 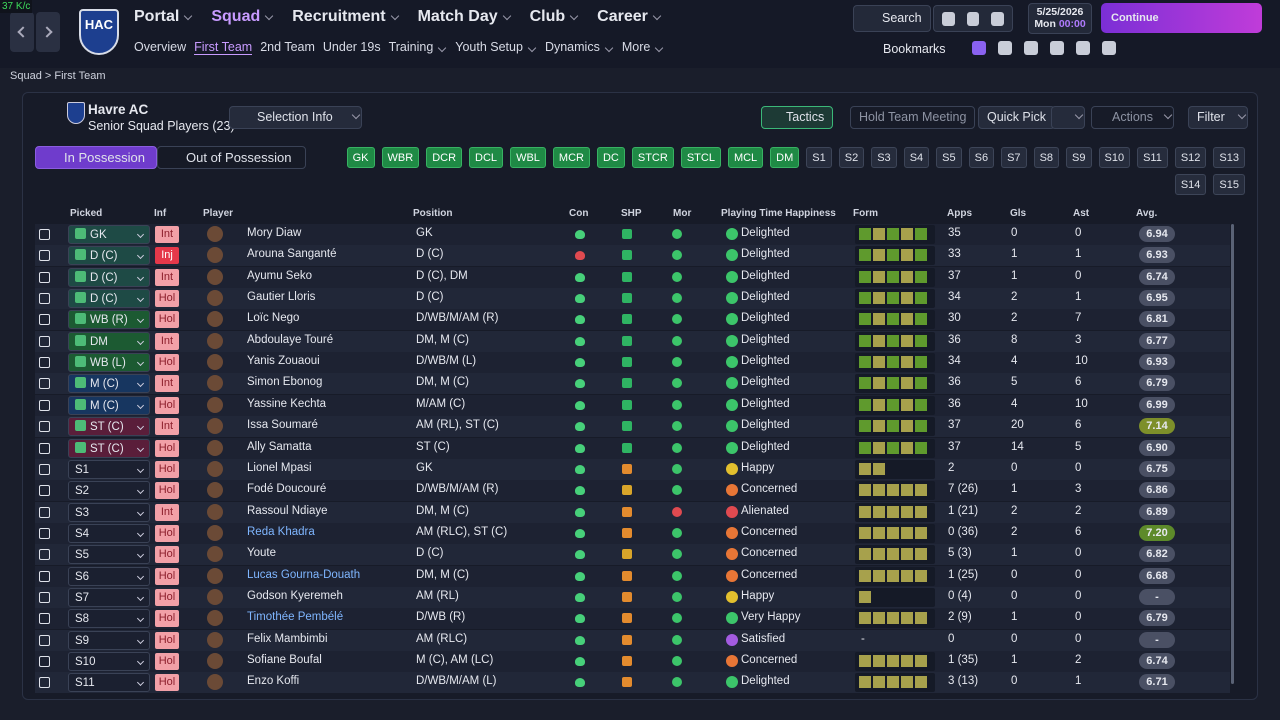 What do you see at coordinates (913, 117) in the screenshot?
I see `meeting-button: Hold Team Meeting` at bounding box center [913, 117].